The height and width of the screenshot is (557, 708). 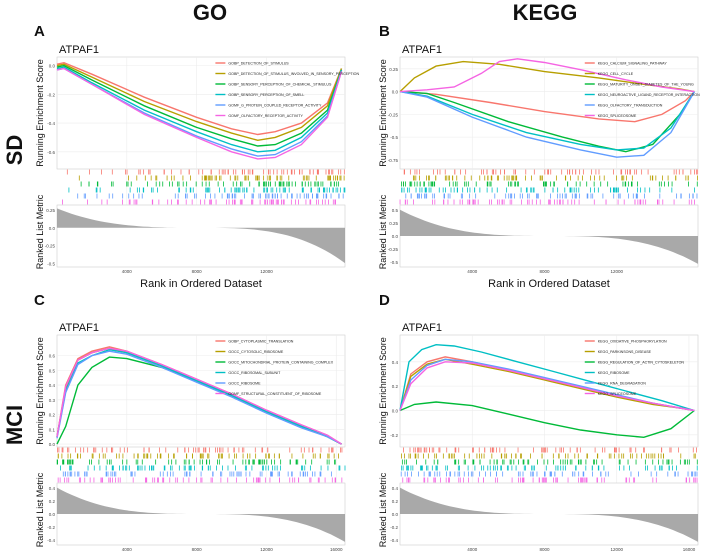 I want to click on row-label-mci: MCI, so click(x=14, y=425).